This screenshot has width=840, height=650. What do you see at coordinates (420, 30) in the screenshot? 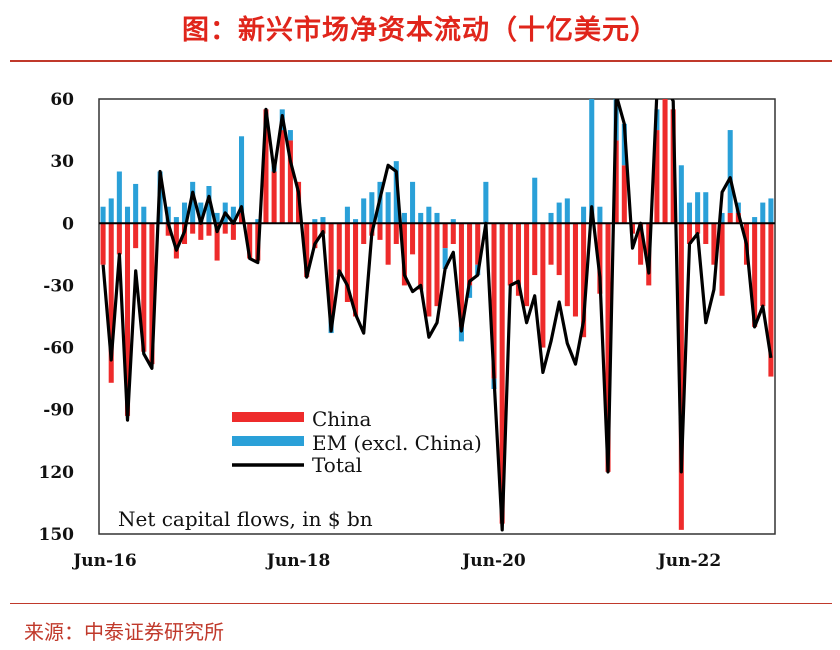
I see `figure-title: 图：新兴市场净资本流动（十亿美元）` at bounding box center [420, 30].